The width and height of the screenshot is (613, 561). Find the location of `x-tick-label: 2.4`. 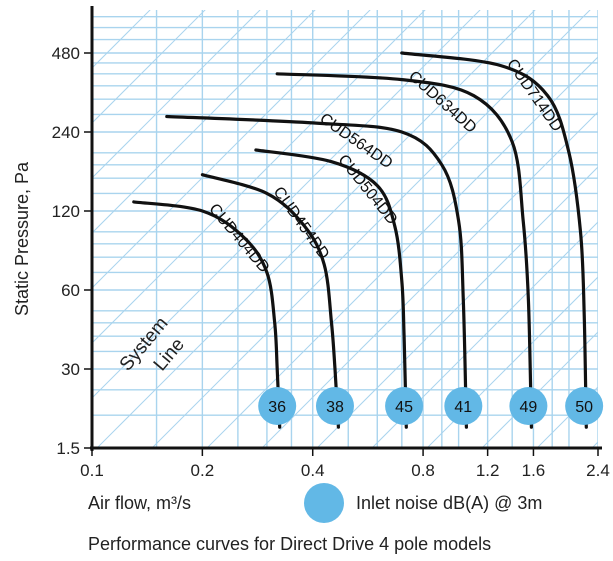

x-tick-label: 2.4 is located at coordinates (598, 470).